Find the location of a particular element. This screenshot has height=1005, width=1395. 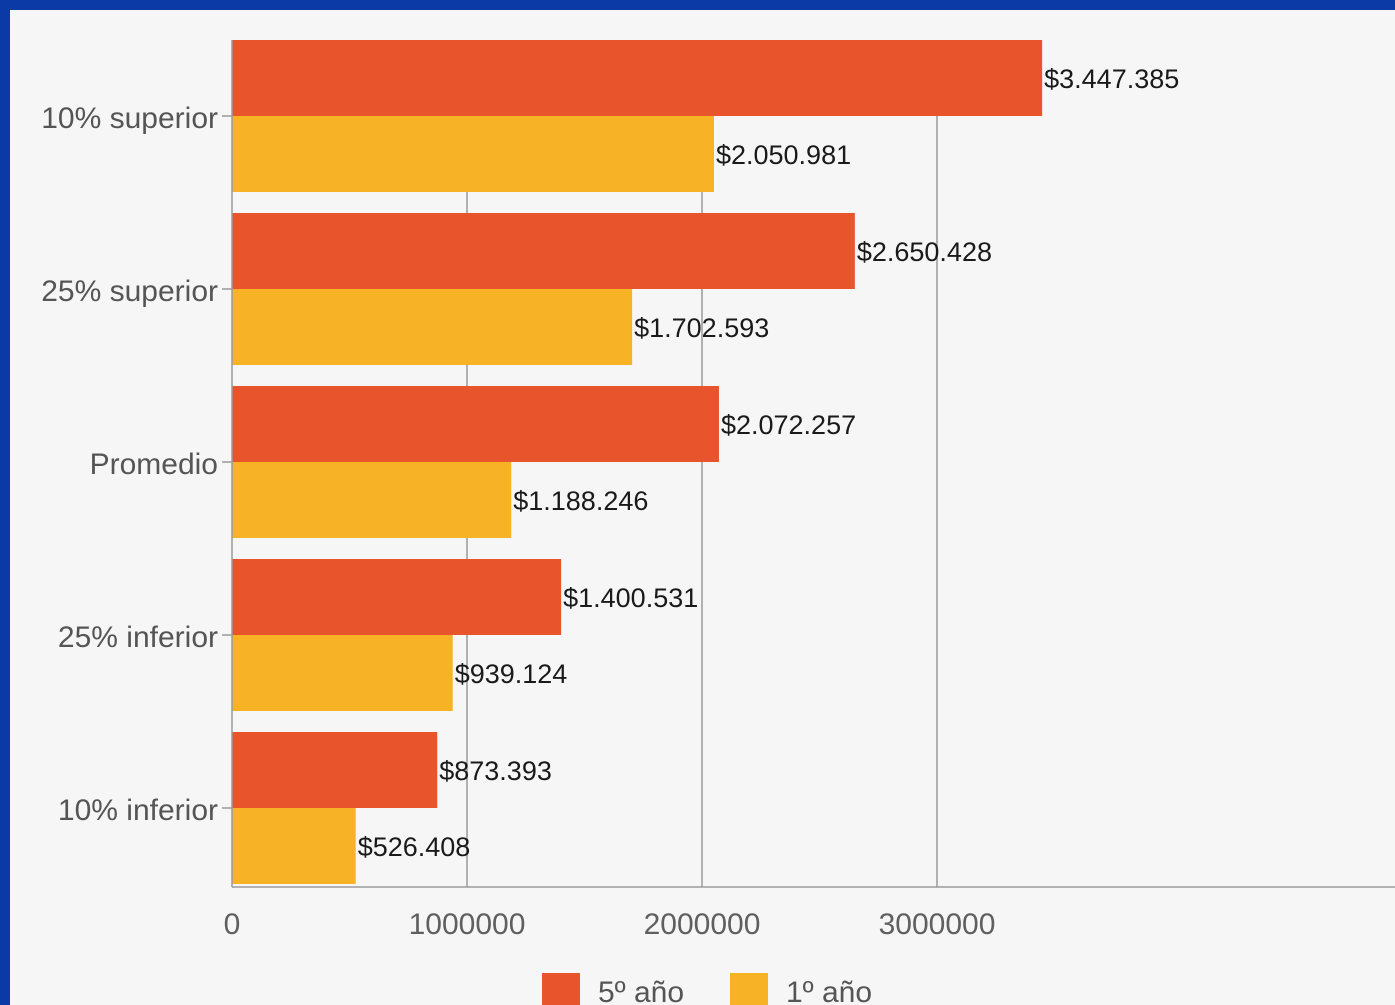

category-label-0: 10% superior is located at coordinates (129, 118).